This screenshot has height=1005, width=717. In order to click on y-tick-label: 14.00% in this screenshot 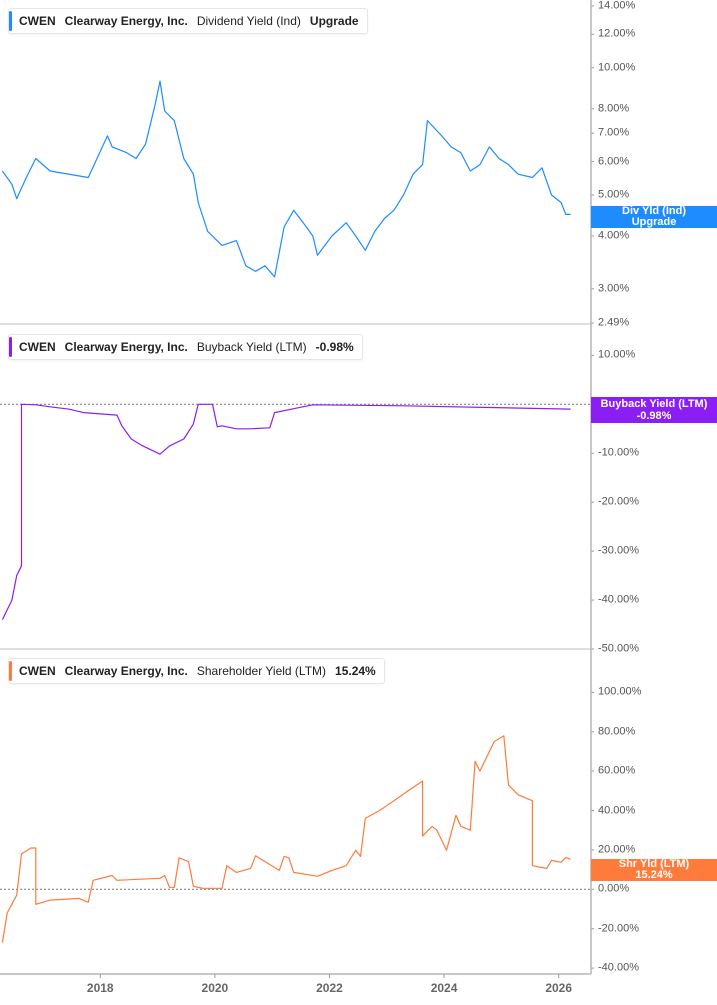, I will do `click(617, 6)`.